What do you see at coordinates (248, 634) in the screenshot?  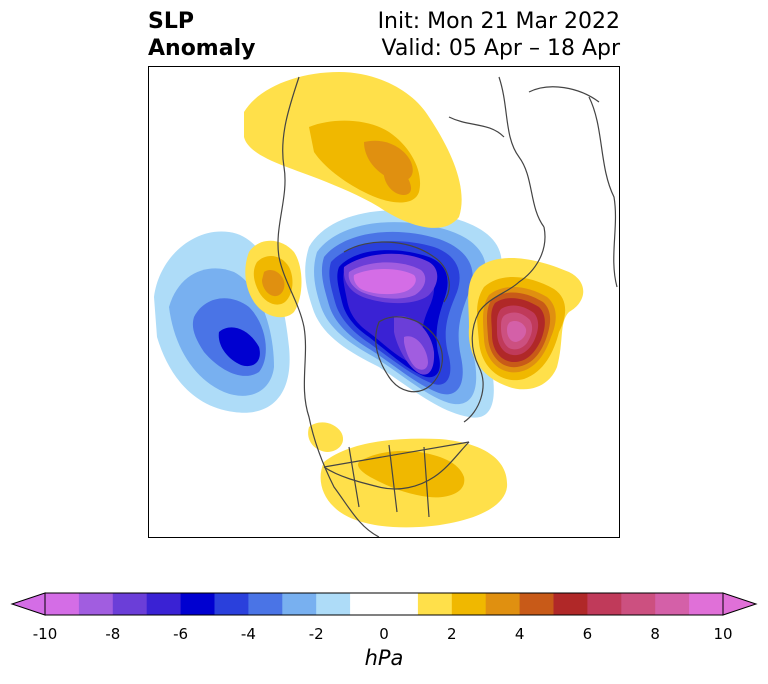 I see `colorbar-tick-label: -4` at bounding box center [248, 634].